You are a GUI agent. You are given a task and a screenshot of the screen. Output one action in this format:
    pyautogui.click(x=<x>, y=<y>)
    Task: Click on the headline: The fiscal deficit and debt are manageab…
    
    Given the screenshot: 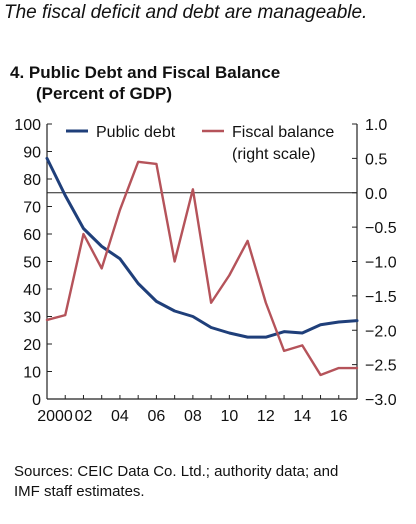 What is the action you would take?
    pyautogui.click(x=186, y=12)
    